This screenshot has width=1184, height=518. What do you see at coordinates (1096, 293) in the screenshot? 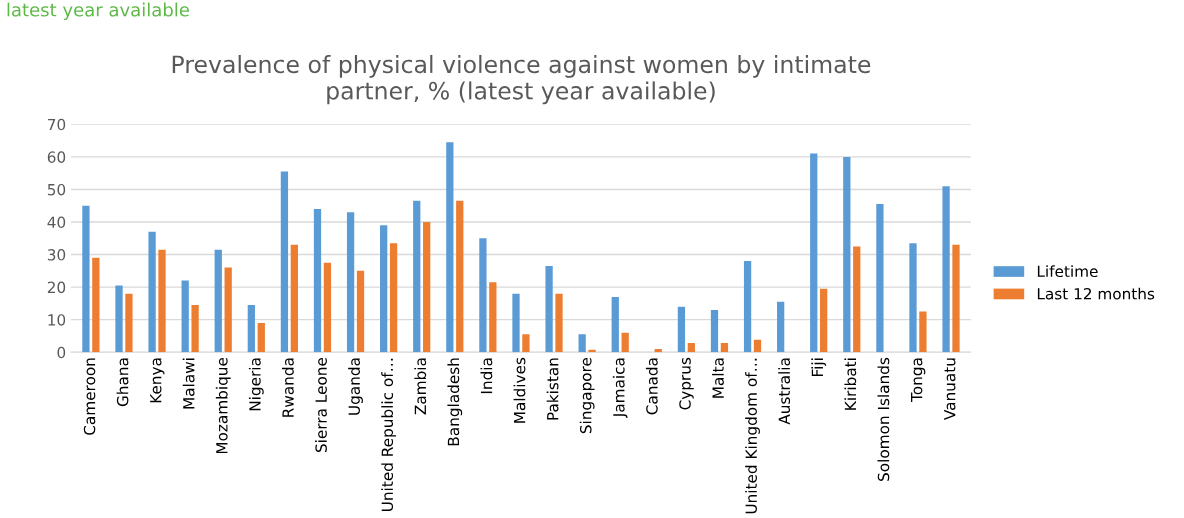
I see `legend-label: Last 12 months` at bounding box center [1096, 293].